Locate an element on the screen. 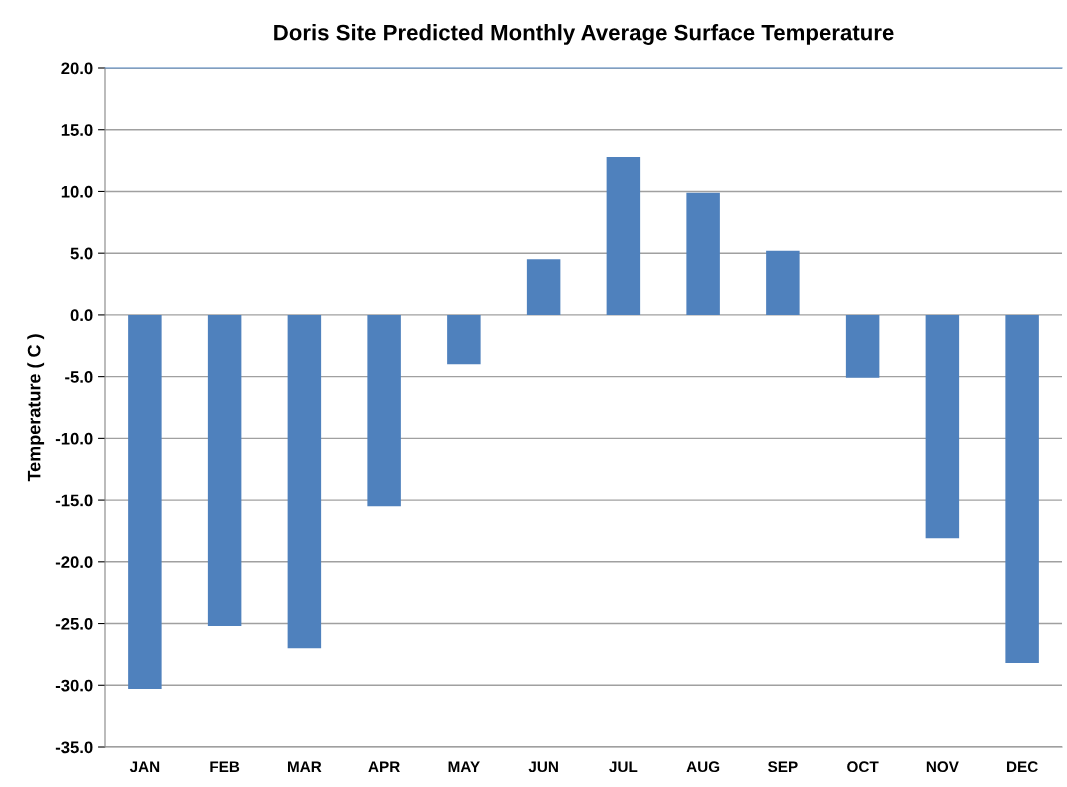 The width and height of the screenshot is (1067, 787). y-tick-label: 15.0 is located at coordinates (77, 130).